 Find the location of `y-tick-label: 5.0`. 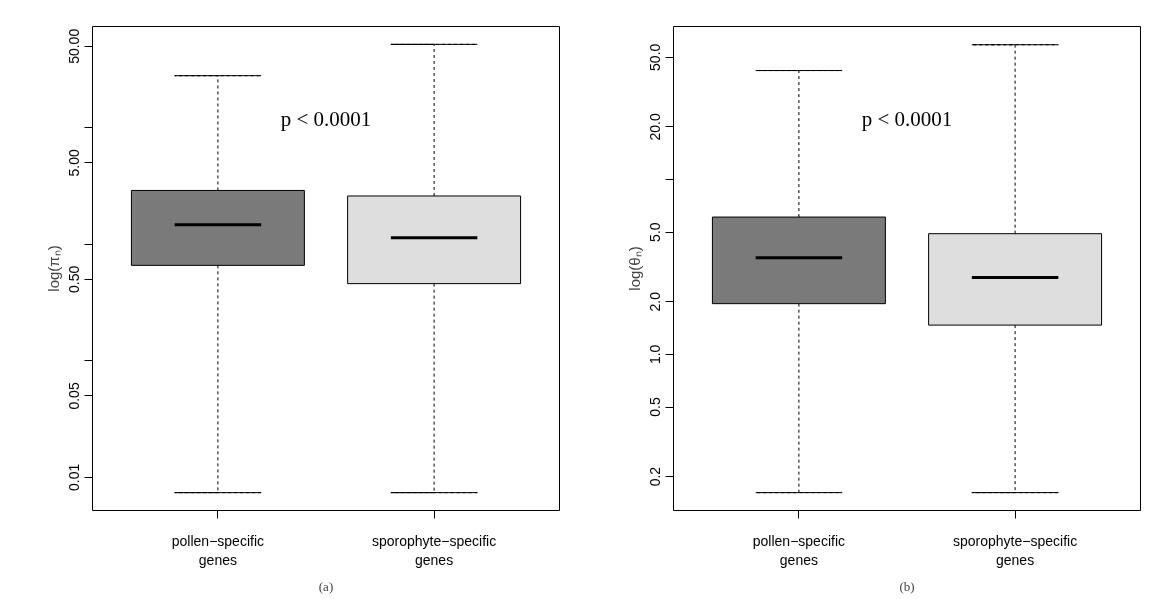

y-tick-label: 5.0 is located at coordinates (655, 232).